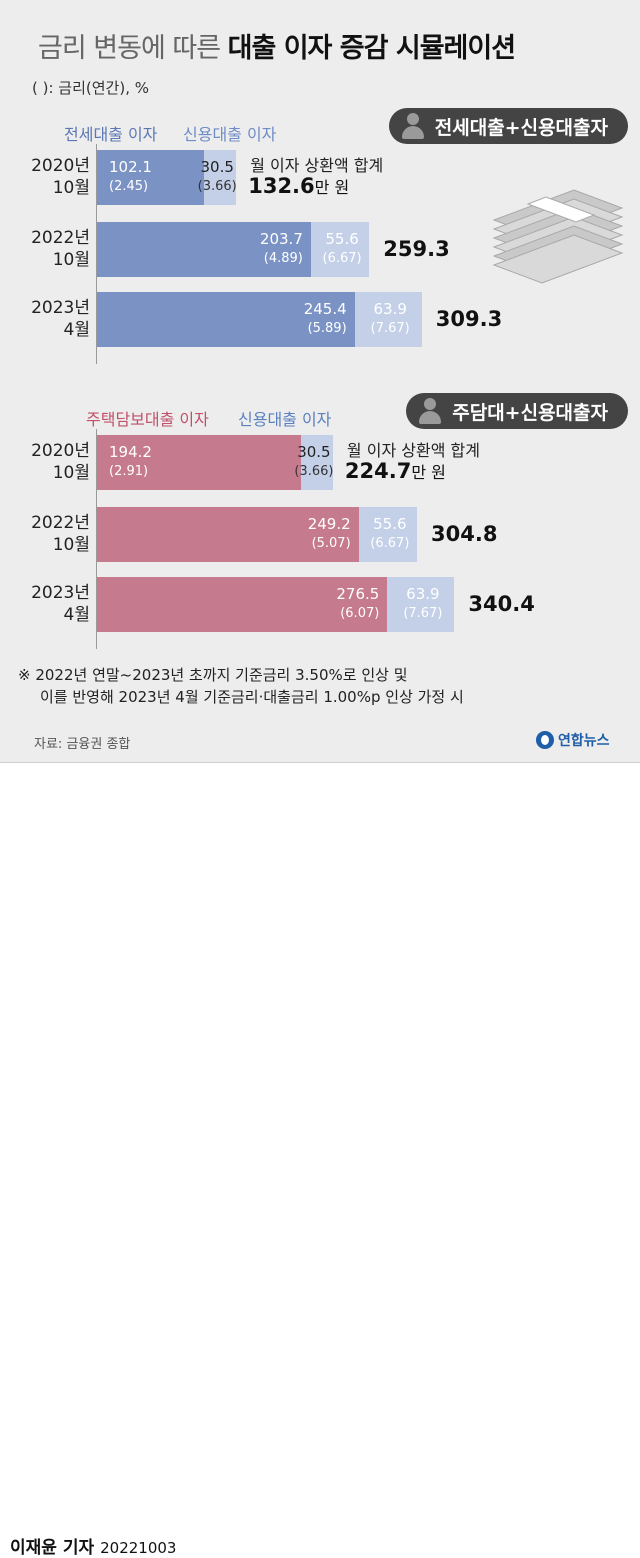 The width and height of the screenshot is (640, 1558). Describe the element at coordinates (469, 319) in the screenshot. I see `total-value: 309.3` at that location.